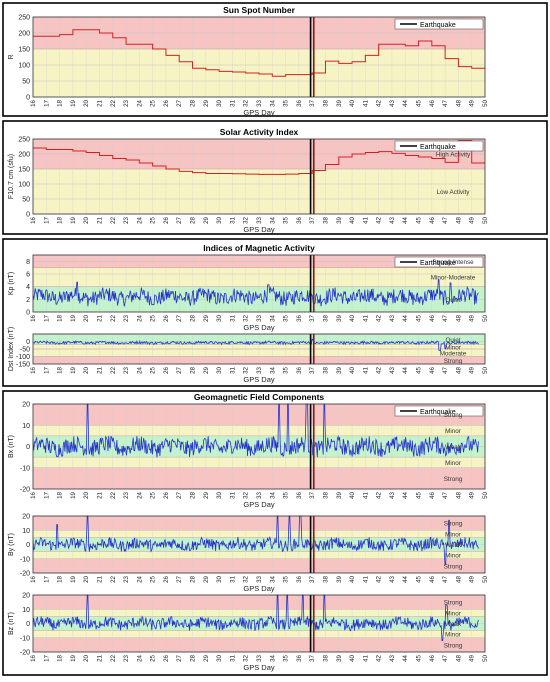 The image size is (550, 682). Describe the element at coordinates (153, 102) in the screenshot. I see `x-tick-label: 25` at that location.